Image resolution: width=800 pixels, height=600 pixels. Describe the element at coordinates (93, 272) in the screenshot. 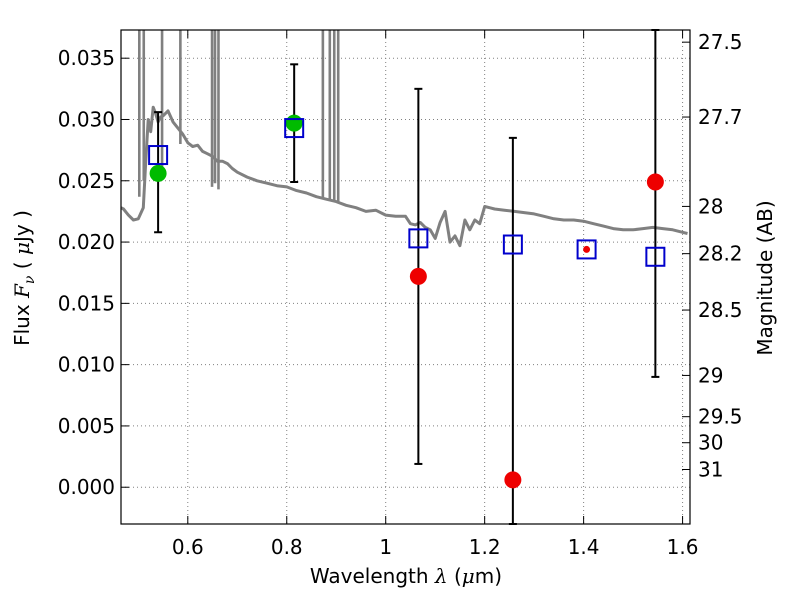

I see `y-axis-ticks: 0.000 0.005 0.010 0.015 0.020 0.025 0.030 0.035` at that location.